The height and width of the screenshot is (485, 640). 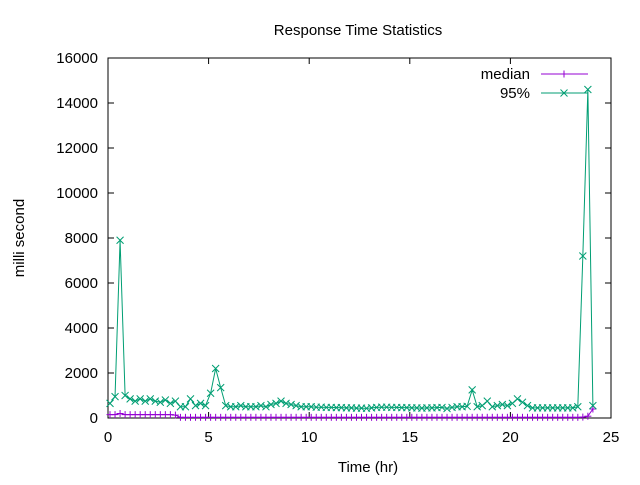 I want to click on y-tick-label: 14000, so click(x=77, y=103).